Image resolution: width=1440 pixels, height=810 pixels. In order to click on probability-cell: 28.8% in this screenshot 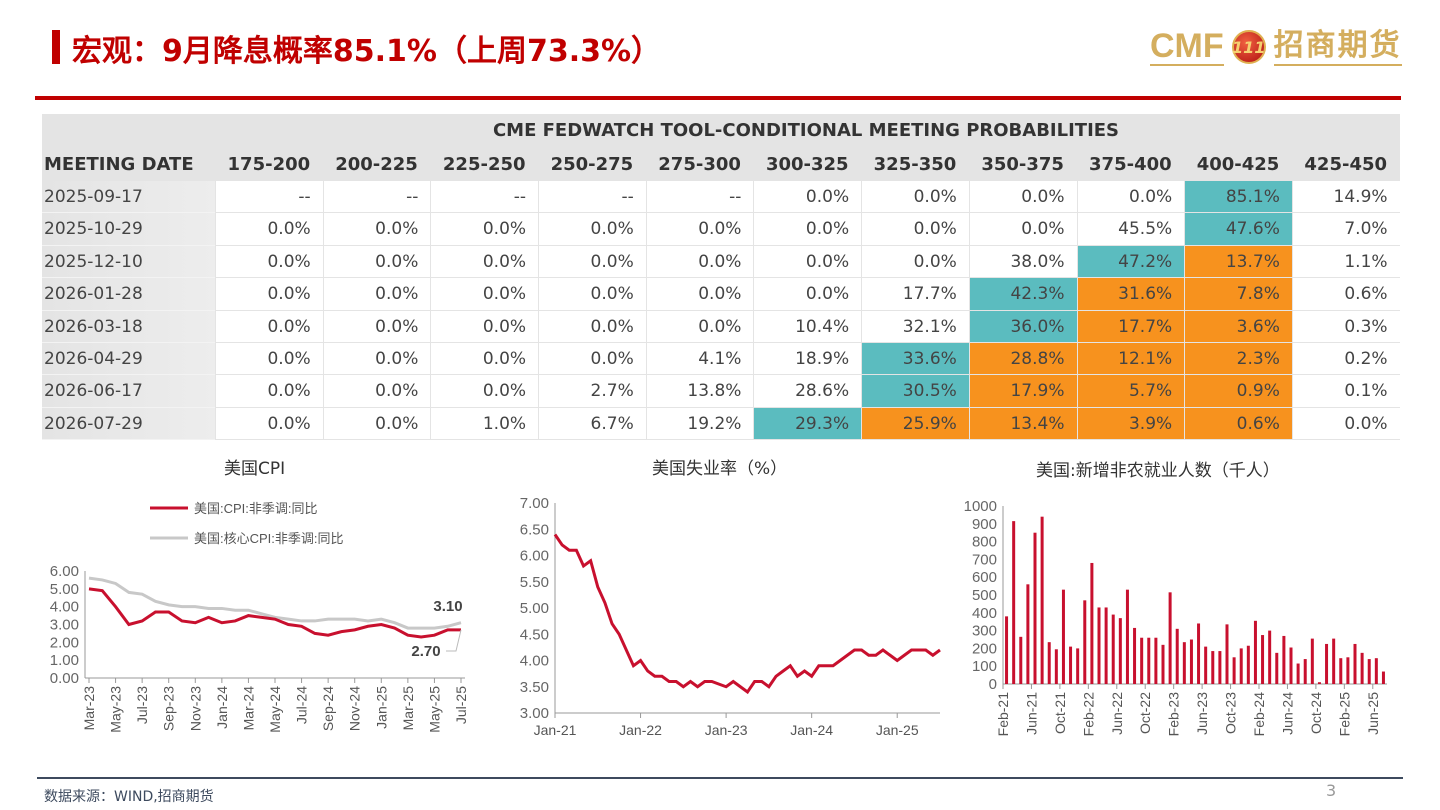, I will do `click(1022, 359)`.